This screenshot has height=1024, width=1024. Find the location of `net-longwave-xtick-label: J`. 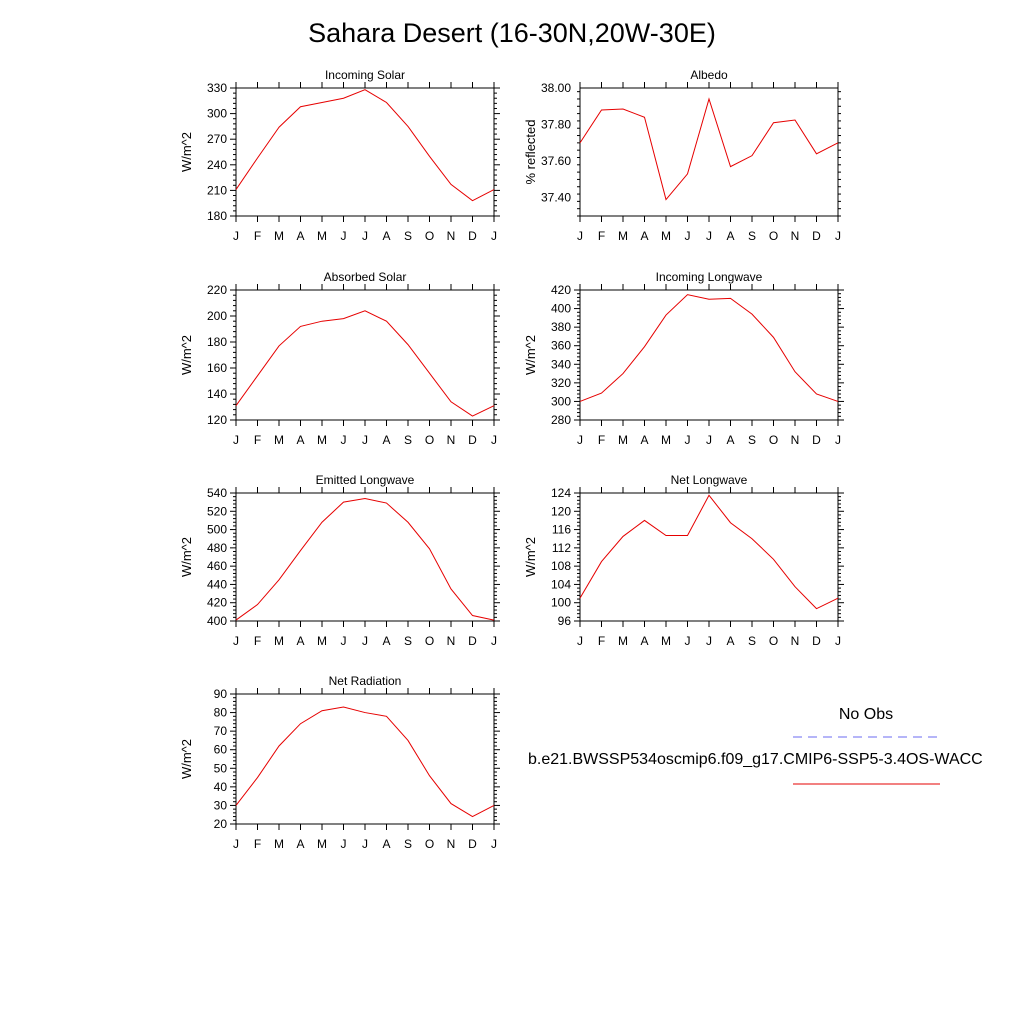

net-longwave-xtick-label: J is located at coordinates (838, 641).